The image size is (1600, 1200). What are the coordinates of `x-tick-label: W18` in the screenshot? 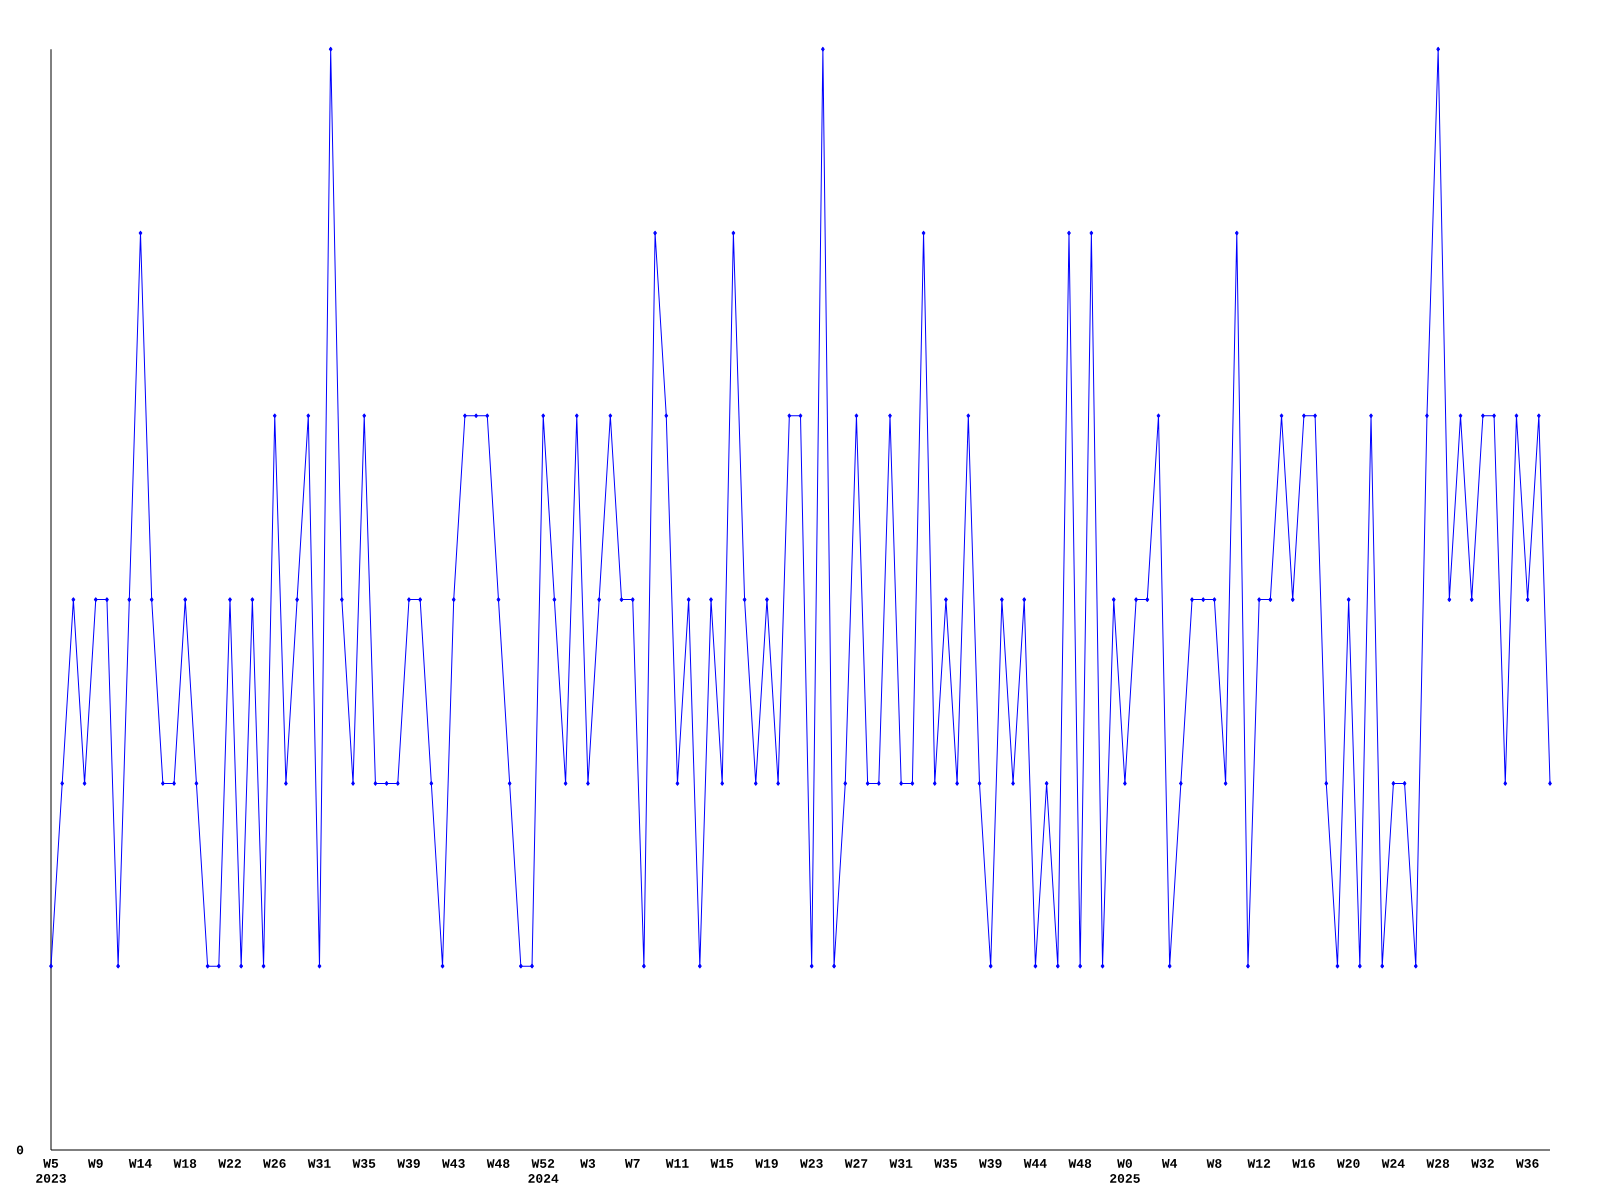 It's located at (185, 1163).